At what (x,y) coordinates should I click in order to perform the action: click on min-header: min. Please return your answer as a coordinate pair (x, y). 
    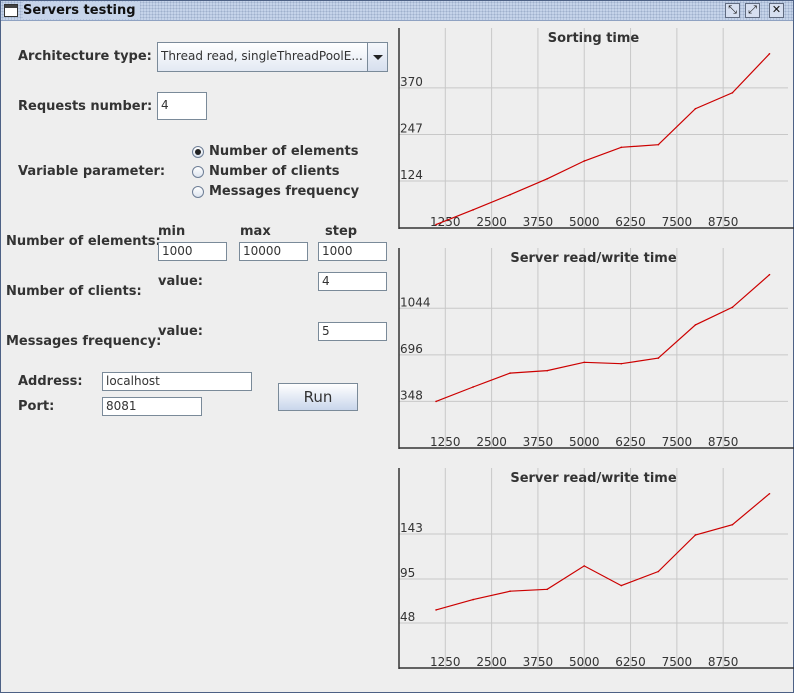
    Looking at the image, I should click on (171, 231).